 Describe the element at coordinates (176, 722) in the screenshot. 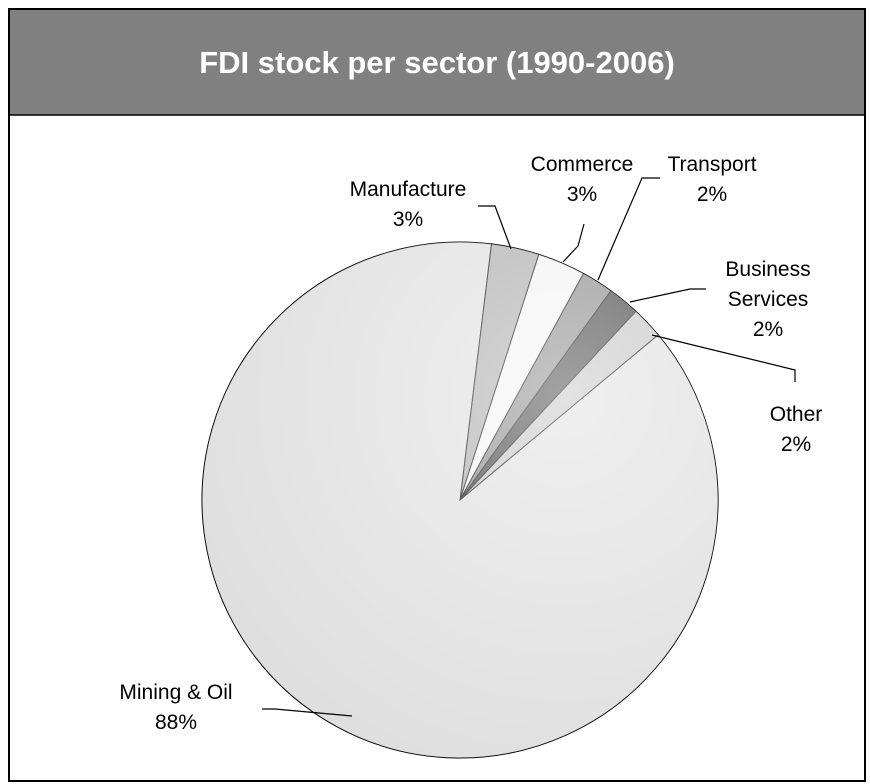

I see `value-label: 88%` at that location.